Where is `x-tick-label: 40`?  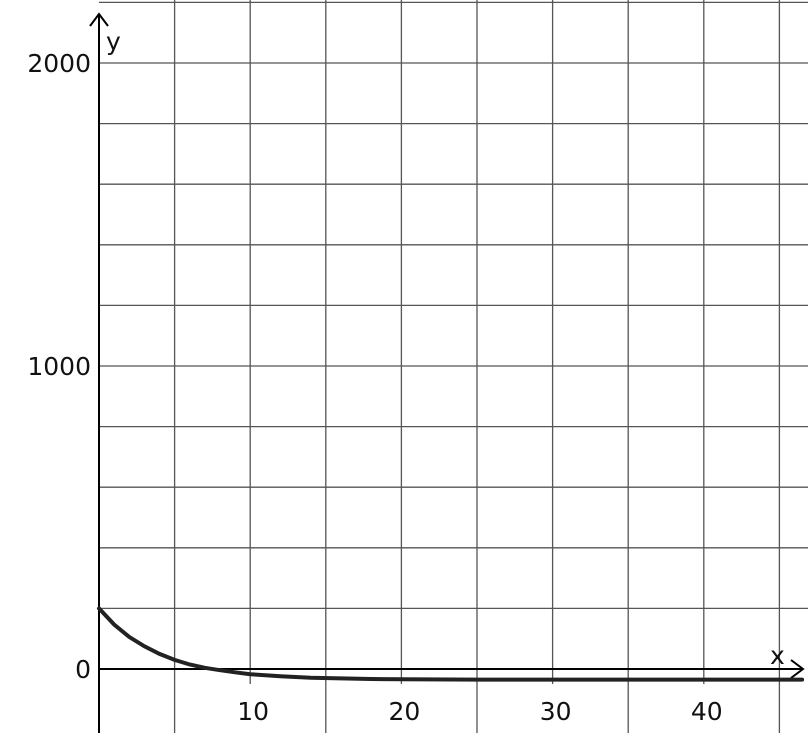 x-tick-label: 40 is located at coordinates (707, 711).